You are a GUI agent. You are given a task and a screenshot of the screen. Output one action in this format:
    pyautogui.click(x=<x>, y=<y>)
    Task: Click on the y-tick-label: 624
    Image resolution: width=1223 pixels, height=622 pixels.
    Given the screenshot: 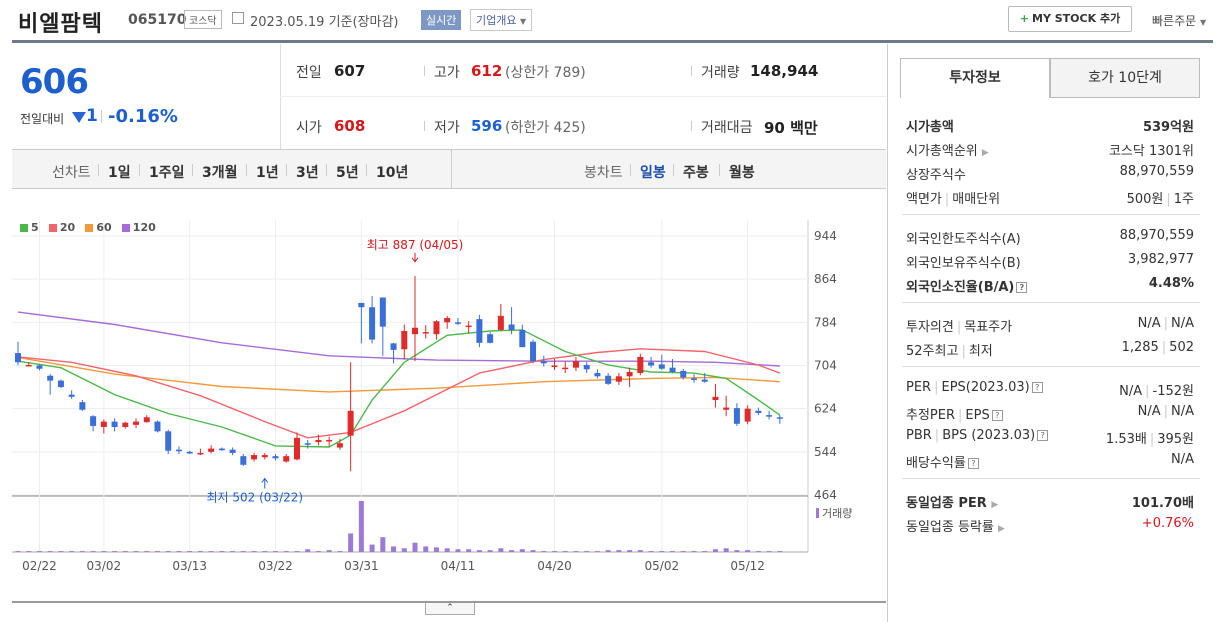 What is the action you would take?
    pyautogui.click(x=825, y=409)
    